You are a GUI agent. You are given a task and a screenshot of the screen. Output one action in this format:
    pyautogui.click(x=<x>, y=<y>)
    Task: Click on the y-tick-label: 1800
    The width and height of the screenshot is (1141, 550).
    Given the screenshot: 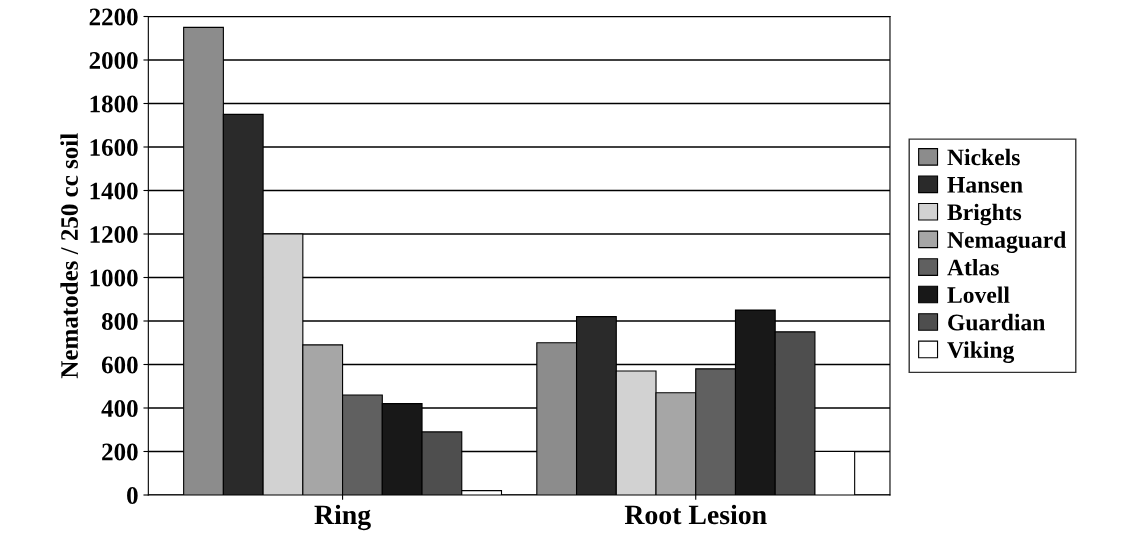 What is the action you would take?
    pyautogui.click(x=114, y=104)
    